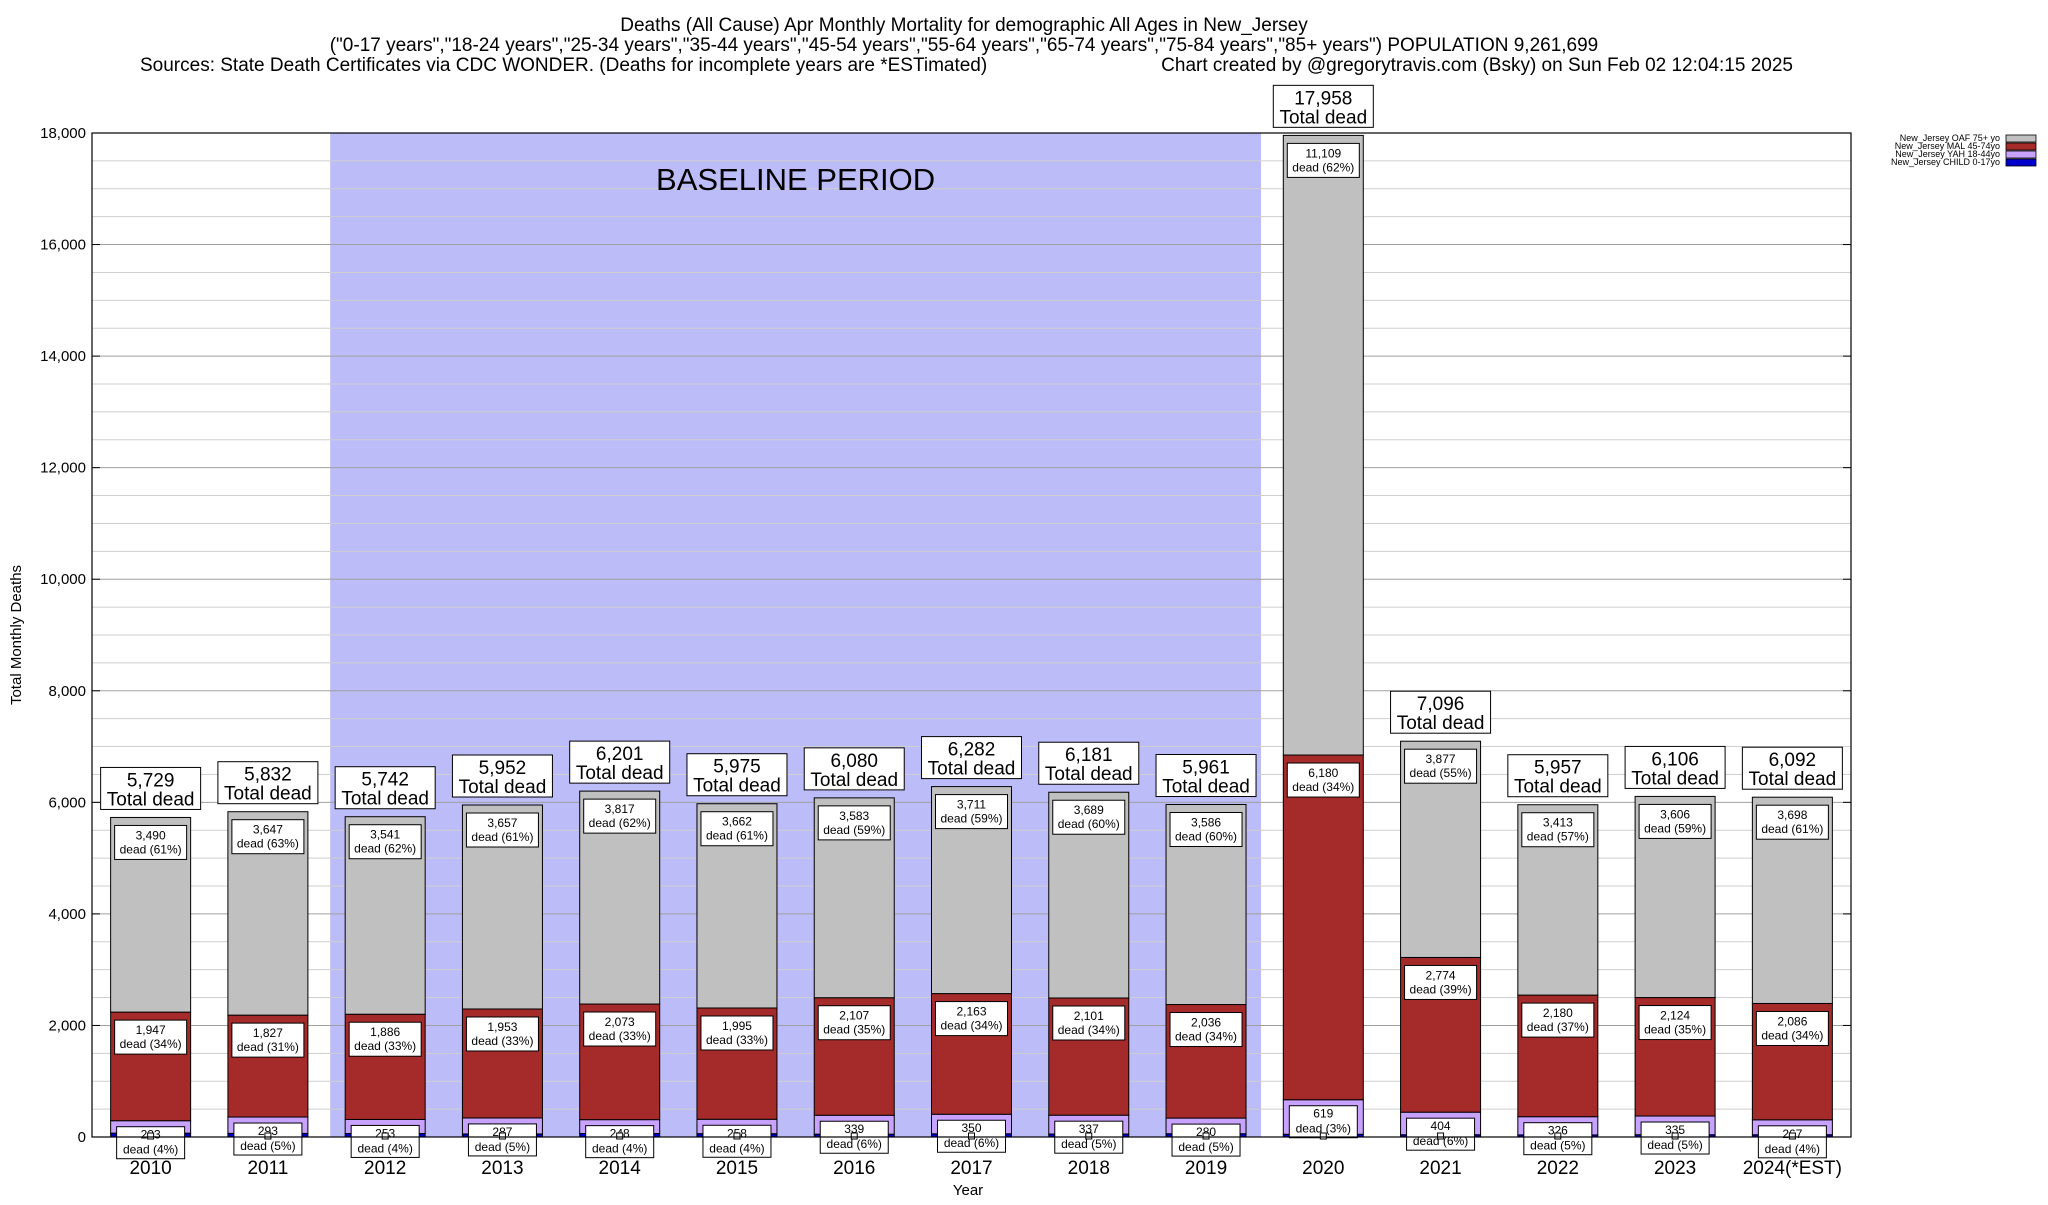  Describe the element at coordinates (63, 133) in the screenshot. I see `y-tick-label: 18,000` at that location.